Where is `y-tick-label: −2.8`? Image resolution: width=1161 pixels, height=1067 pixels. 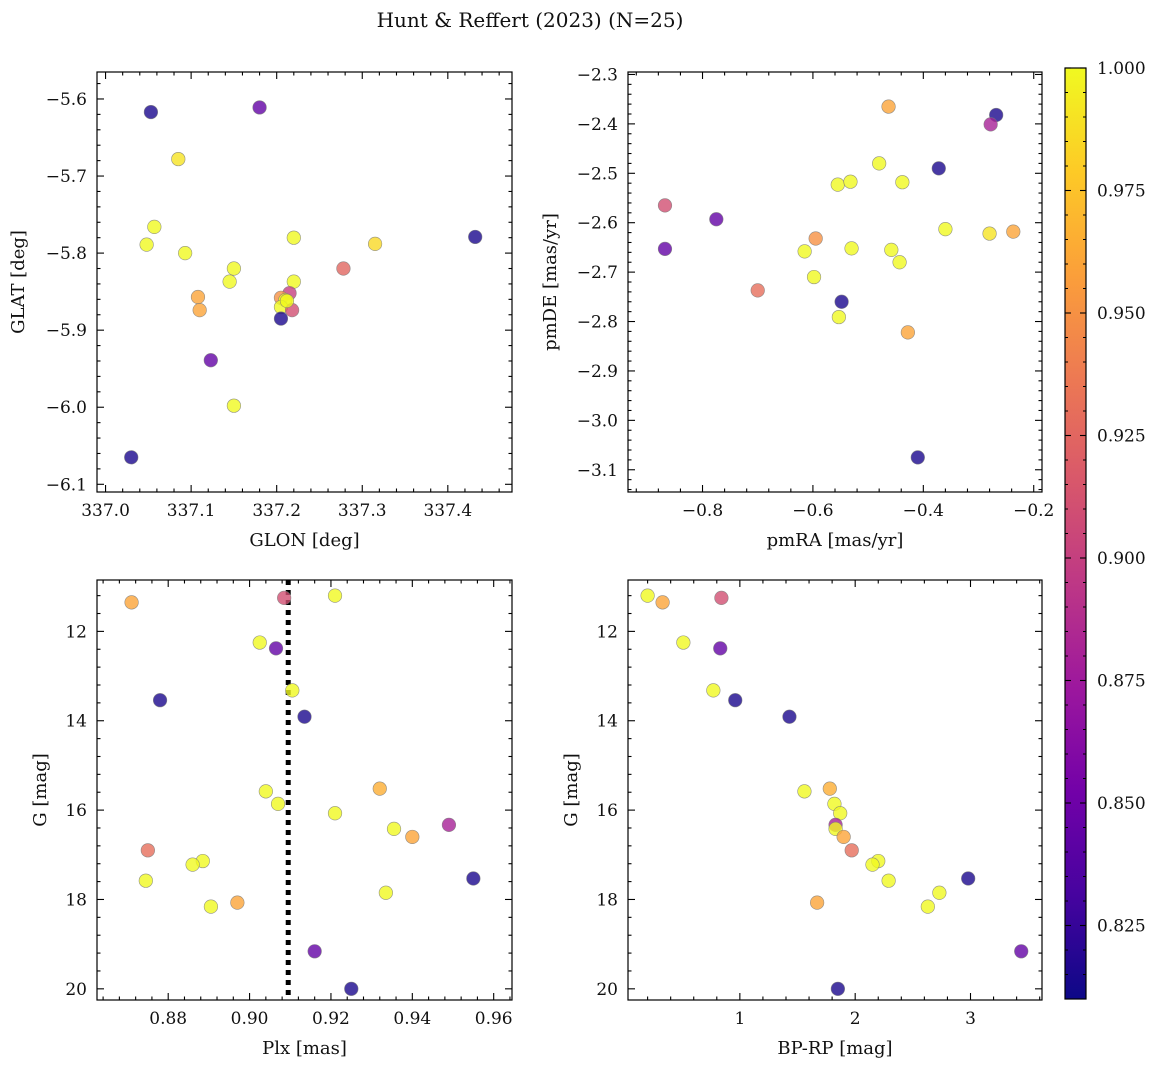 y-tick-label: −2.8 is located at coordinates (597, 323).